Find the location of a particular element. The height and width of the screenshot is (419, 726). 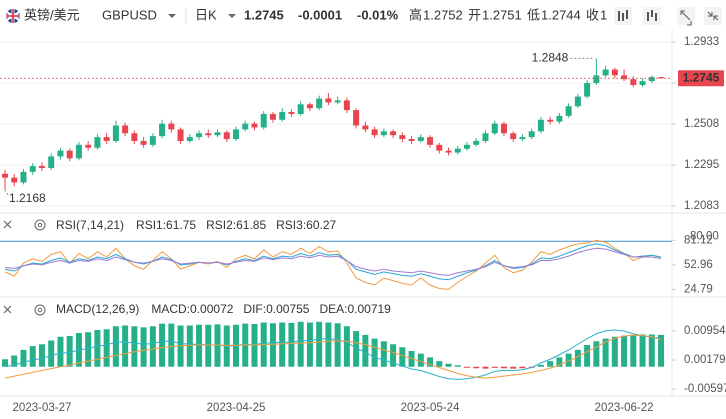

last-price-label: 1.2745 is located at coordinates (701, 77).